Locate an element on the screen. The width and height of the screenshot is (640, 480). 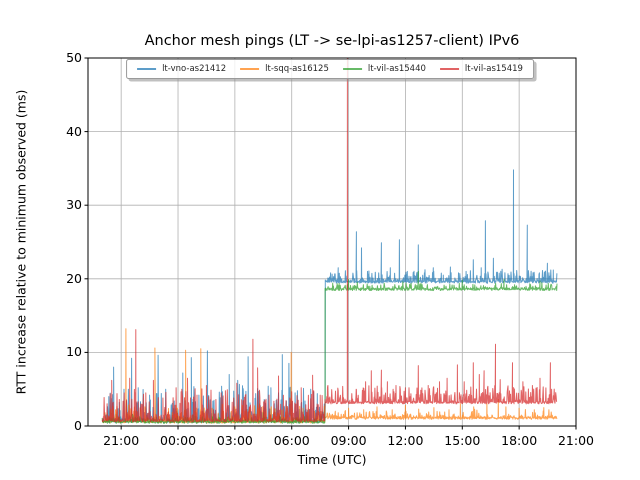
y-tick-label: 40 is located at coordinates (74, 131).